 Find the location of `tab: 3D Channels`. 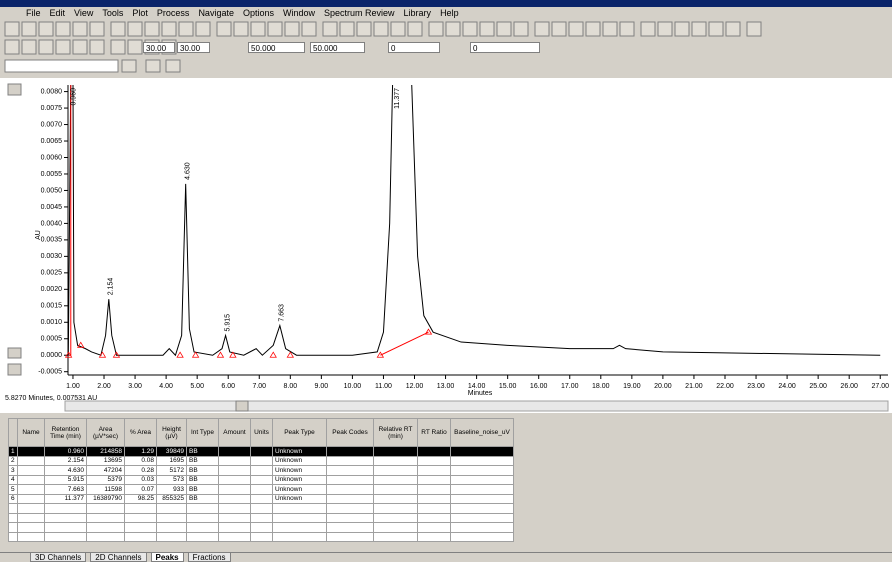

tab: 3D Channels is located at coordinates (58, 557).